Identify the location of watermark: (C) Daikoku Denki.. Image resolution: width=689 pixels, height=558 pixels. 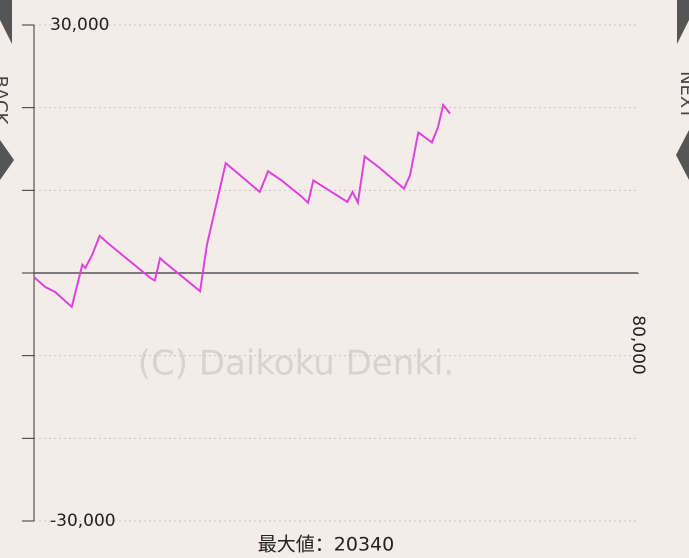
(296, 364).